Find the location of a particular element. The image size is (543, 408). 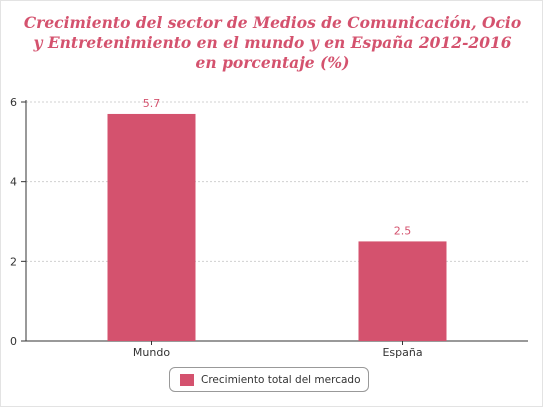

legend-label: Crecimiento total del mercado is located at coordinates (281, 379).